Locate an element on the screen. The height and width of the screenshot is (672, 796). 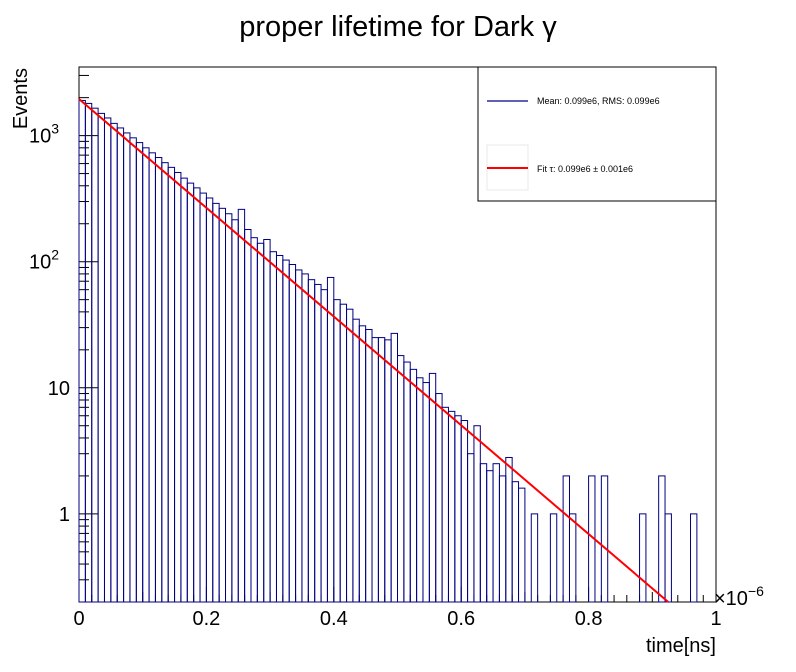
x-tick-label: 0.6 is located at coordinates (461, 619).